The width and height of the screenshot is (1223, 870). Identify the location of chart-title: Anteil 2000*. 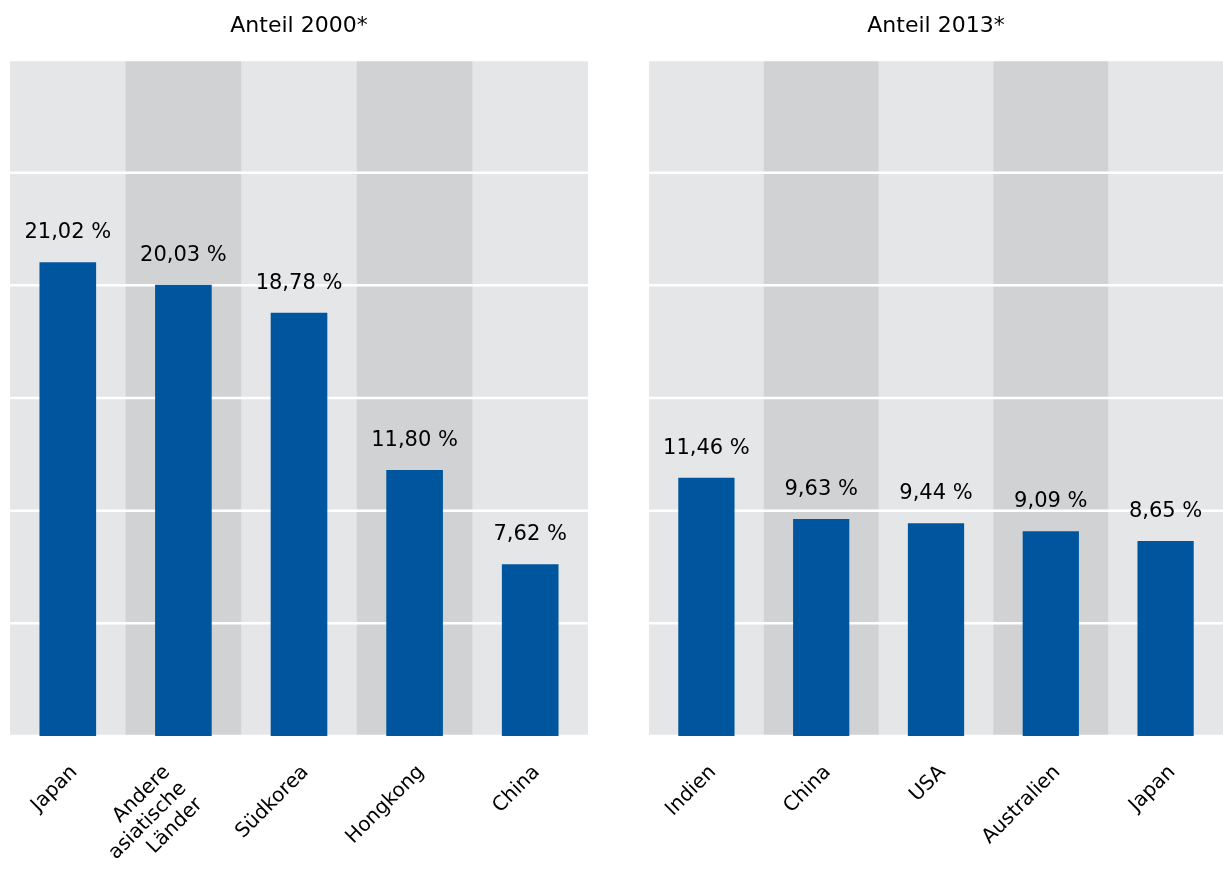
(299, 24).